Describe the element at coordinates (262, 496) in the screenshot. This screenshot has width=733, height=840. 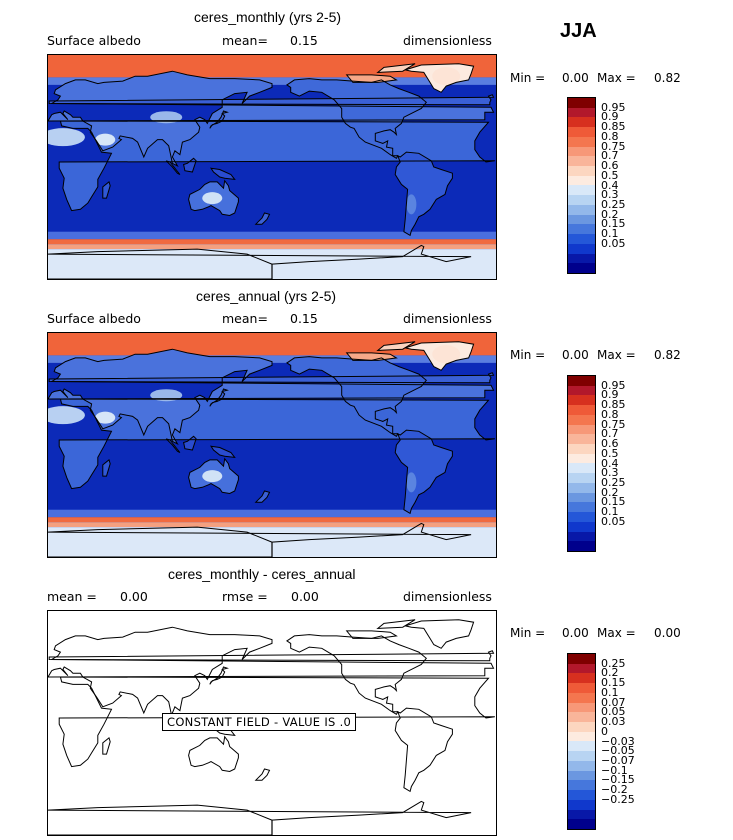
I see `coastline-newzealand` at that location.